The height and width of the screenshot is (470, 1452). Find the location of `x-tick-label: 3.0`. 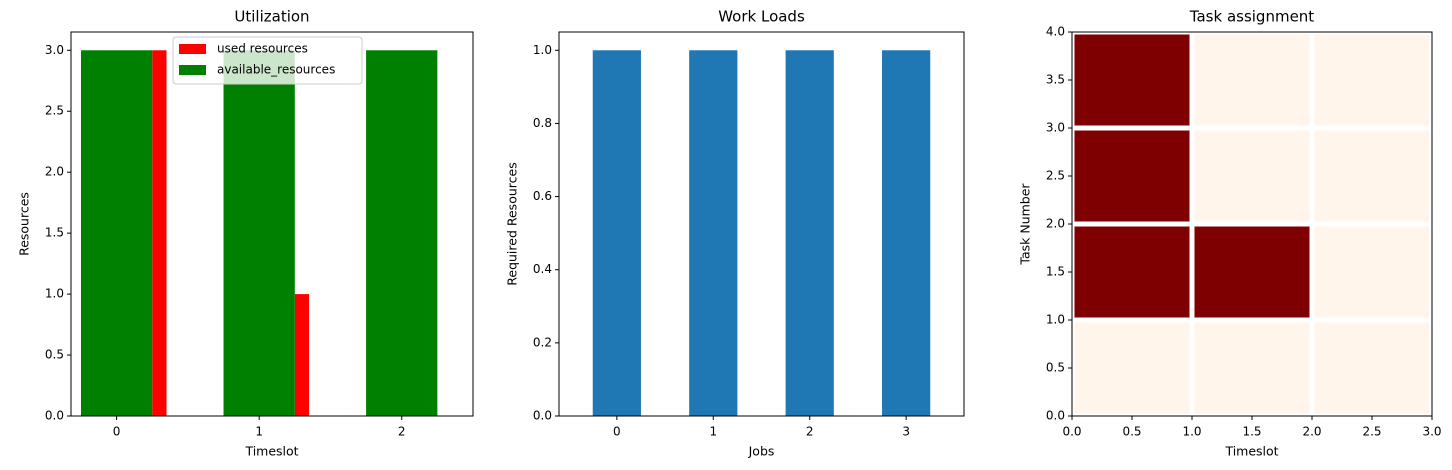

x-tick-label: 3.0 is located at coordinates (1431, 432).